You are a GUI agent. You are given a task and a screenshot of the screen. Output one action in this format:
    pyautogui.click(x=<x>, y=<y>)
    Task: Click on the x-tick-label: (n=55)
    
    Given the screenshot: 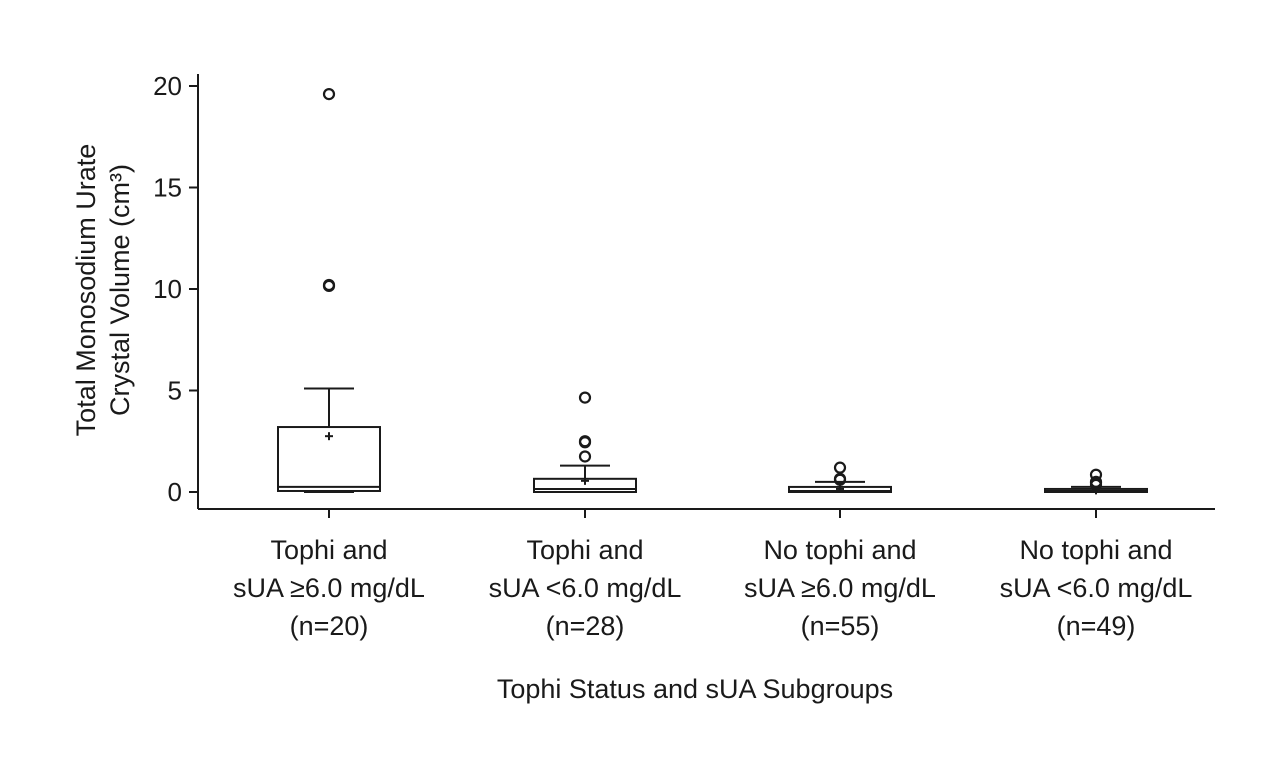 What is the action you would take?
    pyautogui.click(x=840, y=626)
    